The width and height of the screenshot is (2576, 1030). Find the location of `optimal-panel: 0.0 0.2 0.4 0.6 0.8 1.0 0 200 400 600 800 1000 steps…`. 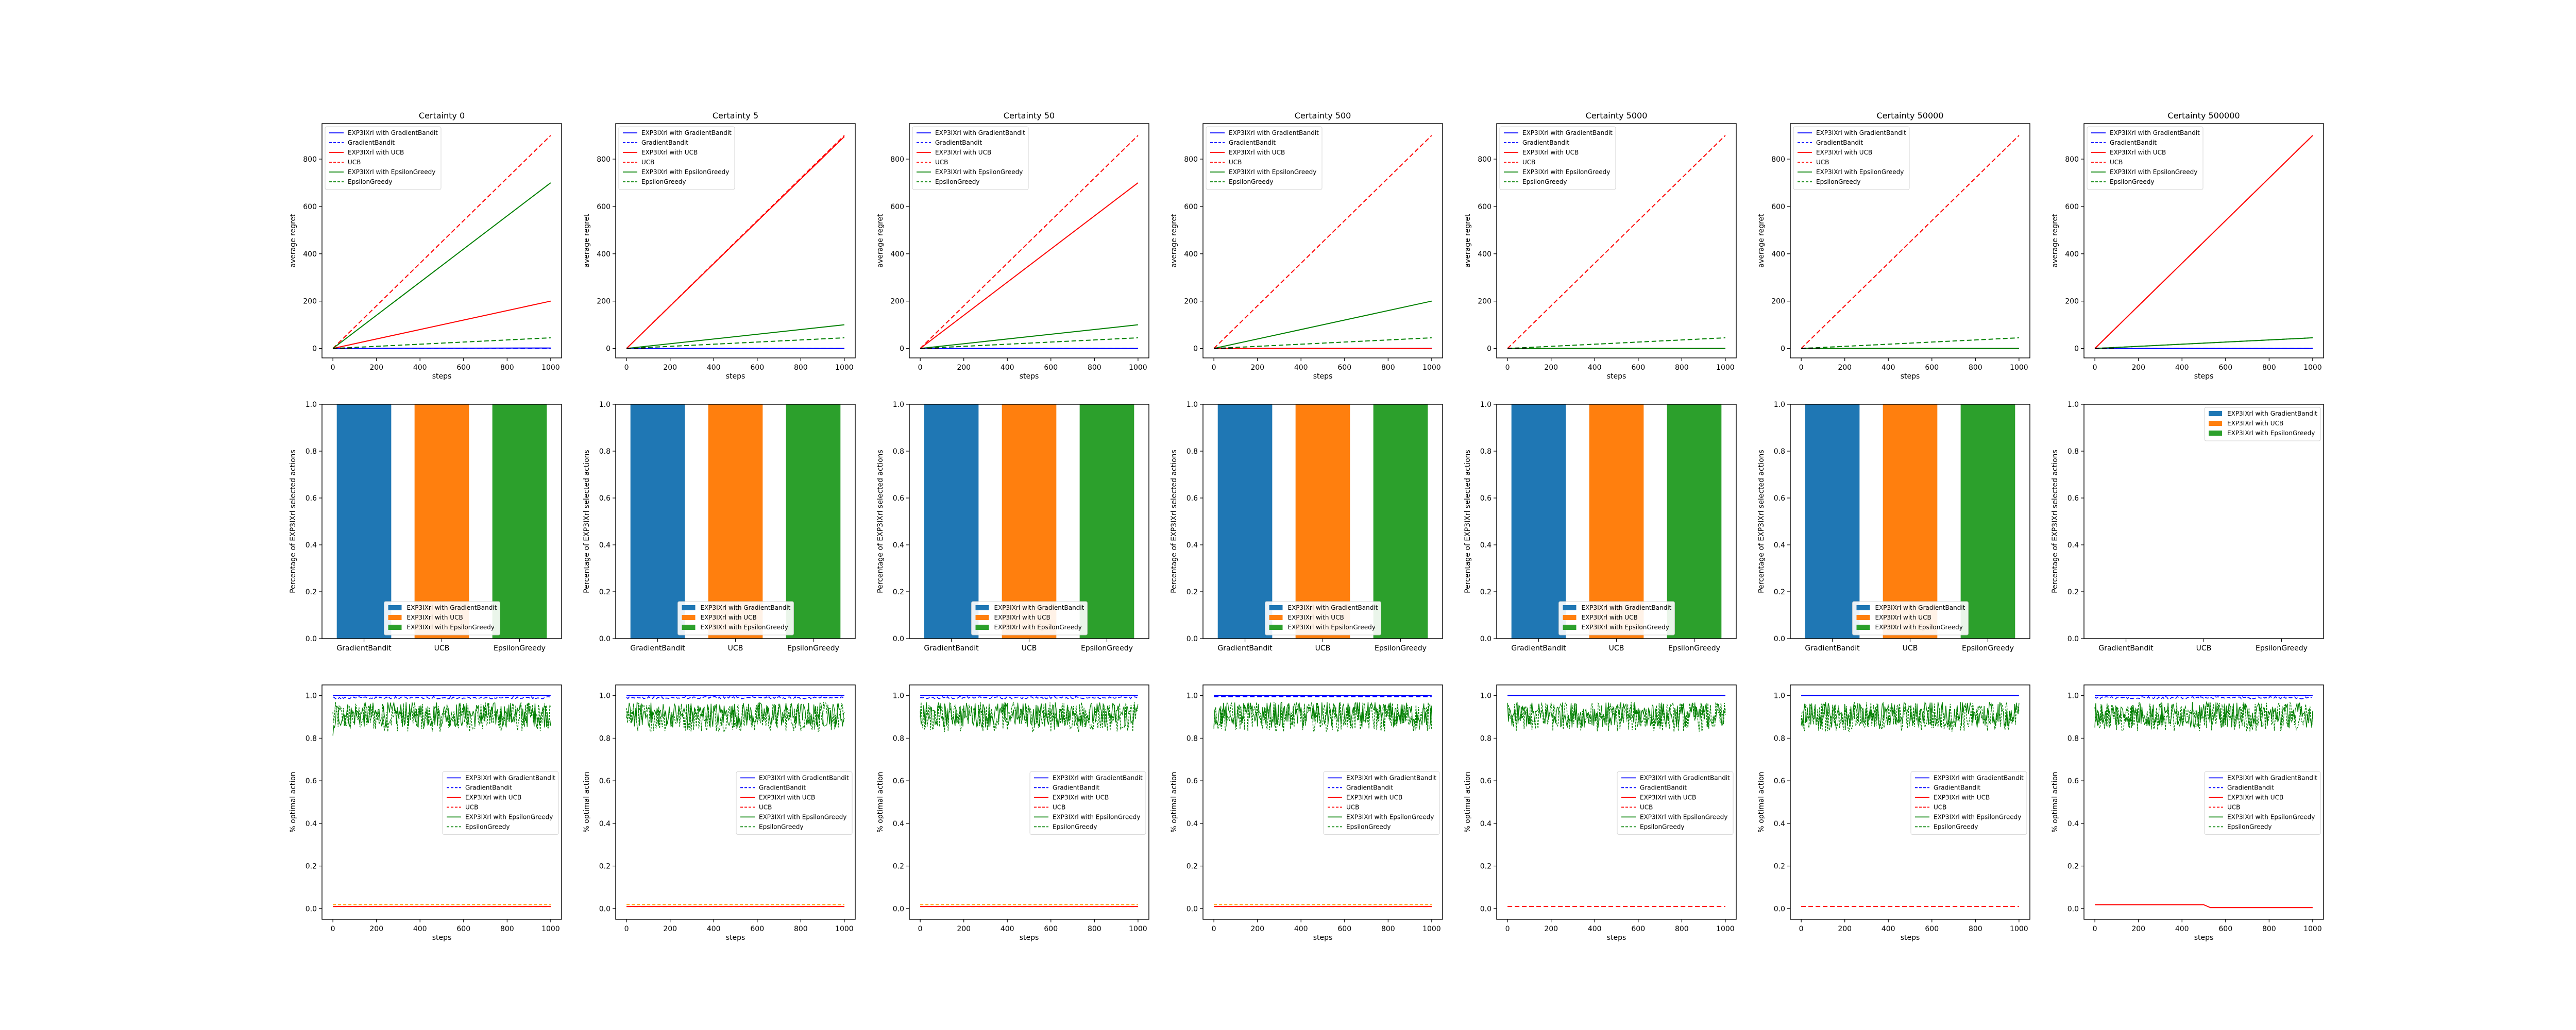

optimal-panel: 0.0 0.2 0.4 0.6 0.8 1.0 0 200 400 600 800 1000 steps… is located at coordinates (1600, 813).